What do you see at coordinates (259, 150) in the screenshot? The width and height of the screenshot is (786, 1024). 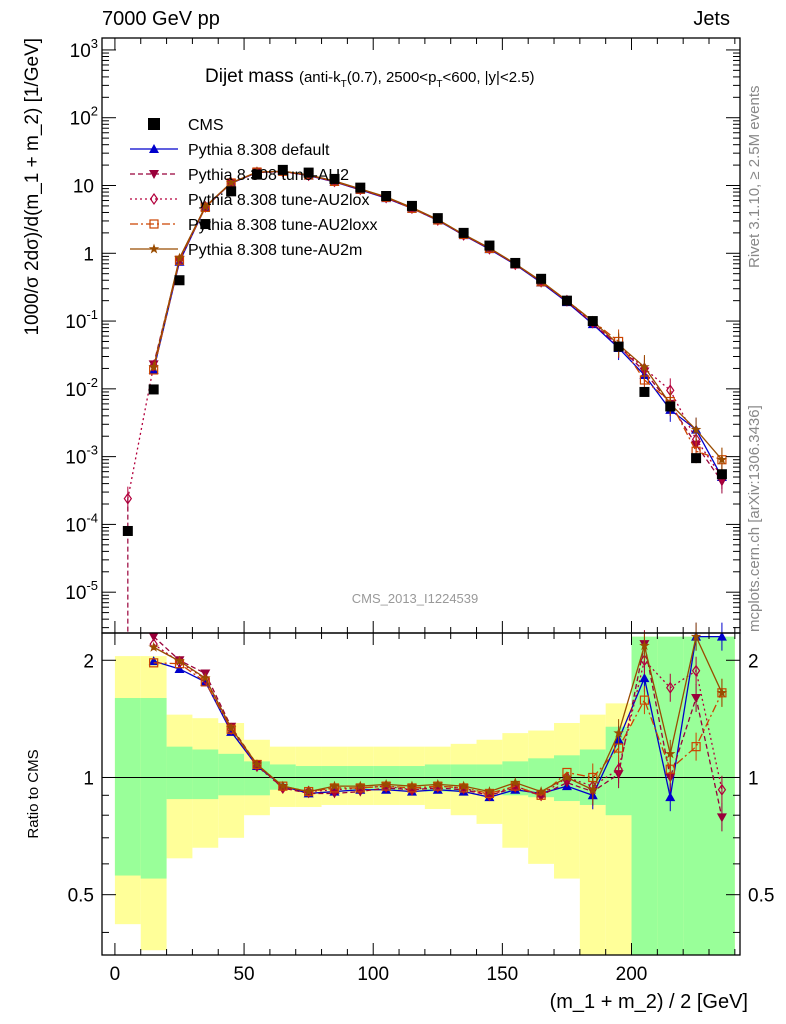 I see `legend-label: Pythia 8.308 default` at bounding box center [259, 150].